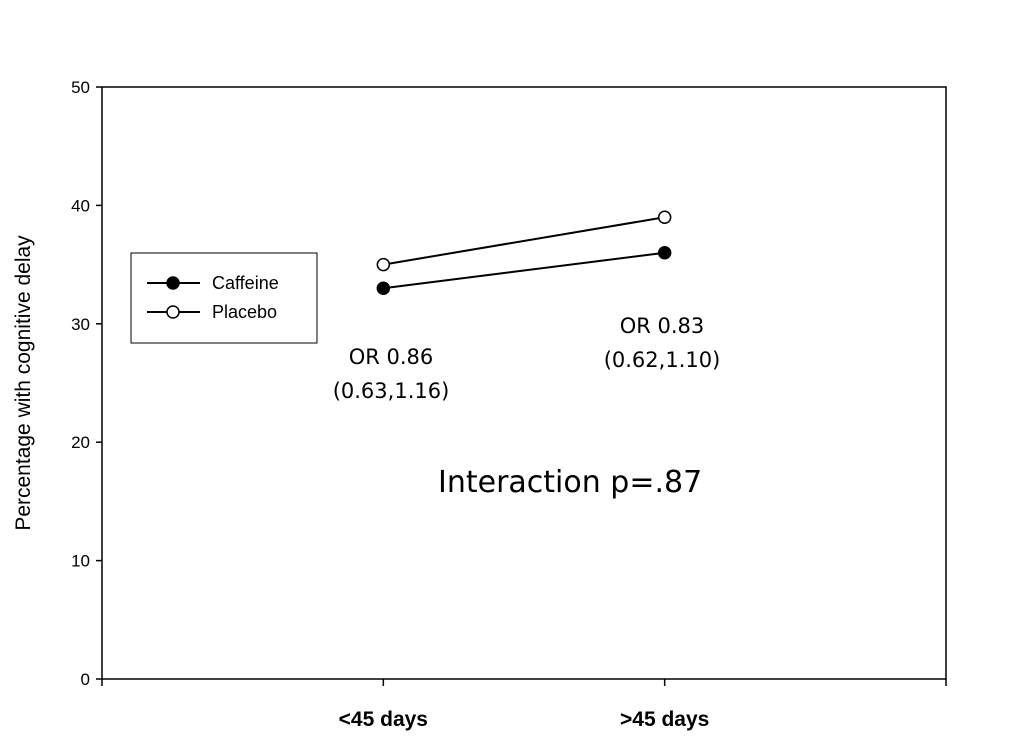 The image size is (1023, 749). I want to click on y-tick-label: 20, so click(80, 442).